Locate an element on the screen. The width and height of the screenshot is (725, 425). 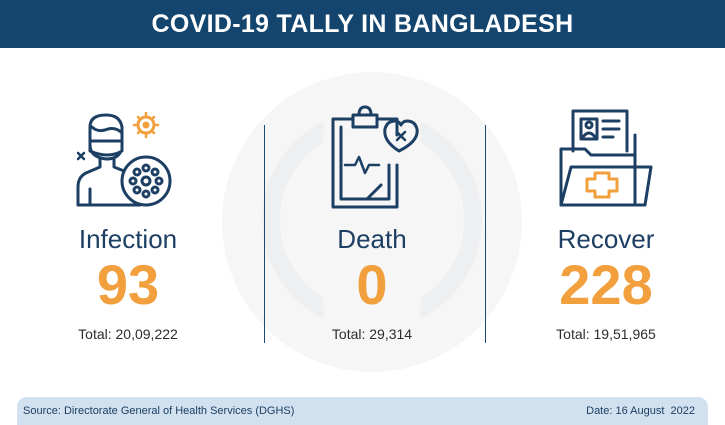
page-title: COVID-19 TALLY IN BANGLADESH is located at coordinates (362, 23).